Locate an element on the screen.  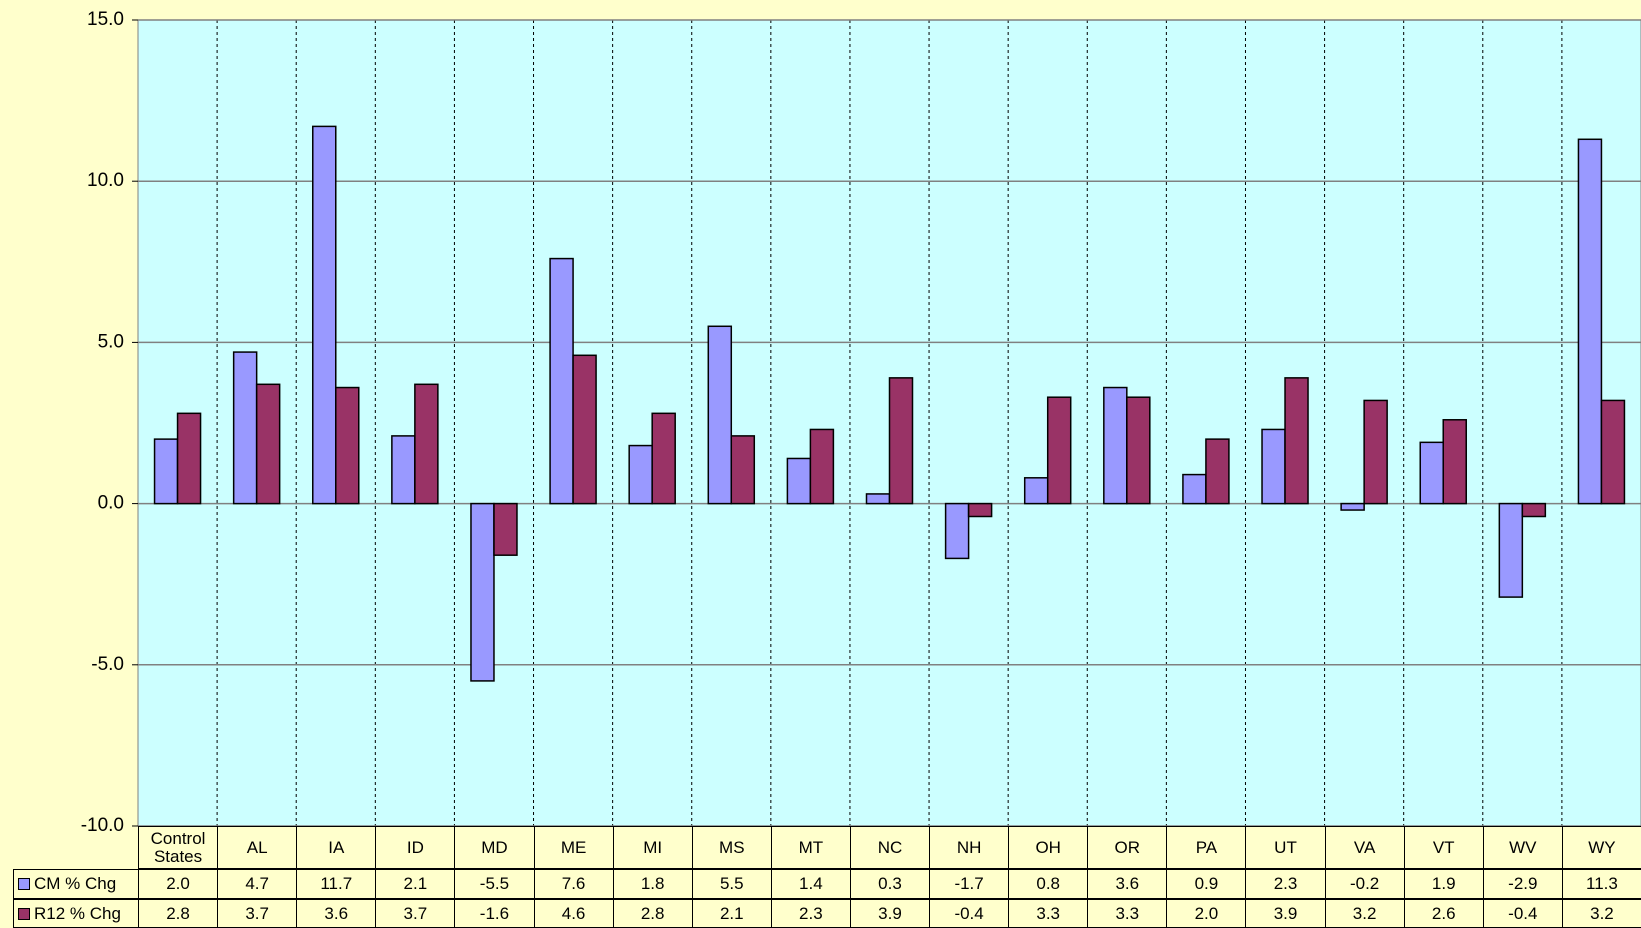
value-label: 5.5 is located at coordinates (731, 884).